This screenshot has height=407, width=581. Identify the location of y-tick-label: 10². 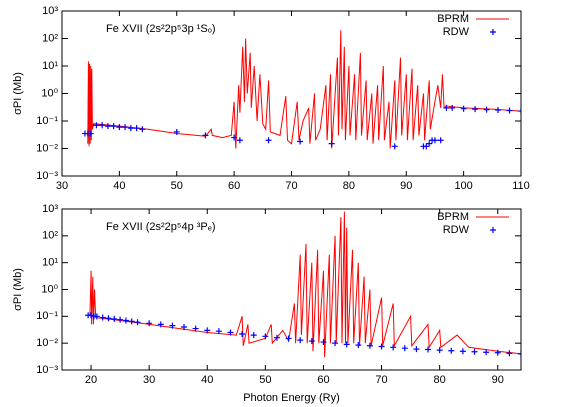
(50, 38).